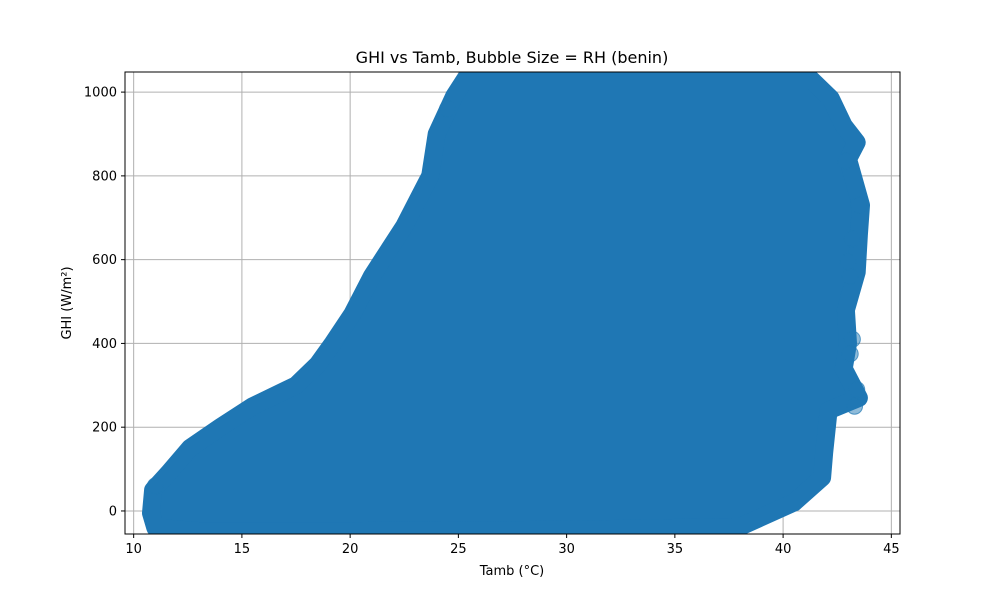 The height and width of the screenshot is (600, 1000). I want to click on y-tick-label: 0, so click(113, 511).